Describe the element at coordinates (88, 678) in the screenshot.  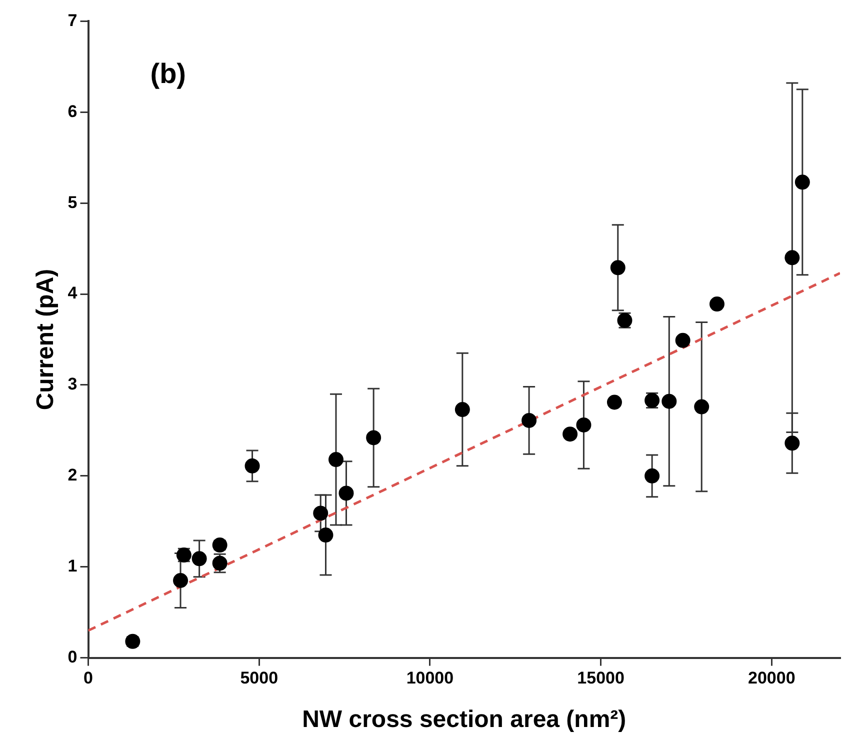
I see `x-tick-label: 0` at that location.